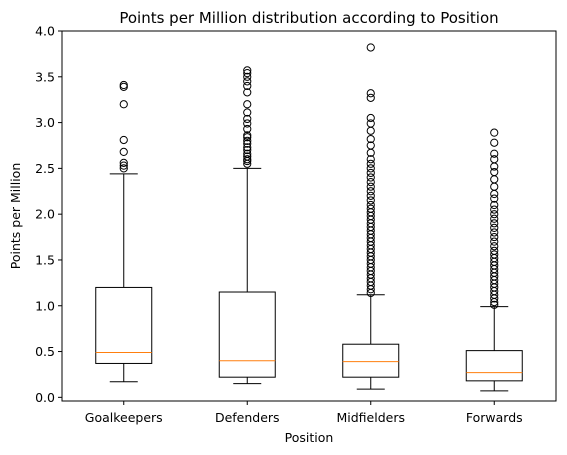  What do you see at coordinates (309, 437) in the screenshot?
I see `x-axis-label: Position` at bounding box center [309, 437].